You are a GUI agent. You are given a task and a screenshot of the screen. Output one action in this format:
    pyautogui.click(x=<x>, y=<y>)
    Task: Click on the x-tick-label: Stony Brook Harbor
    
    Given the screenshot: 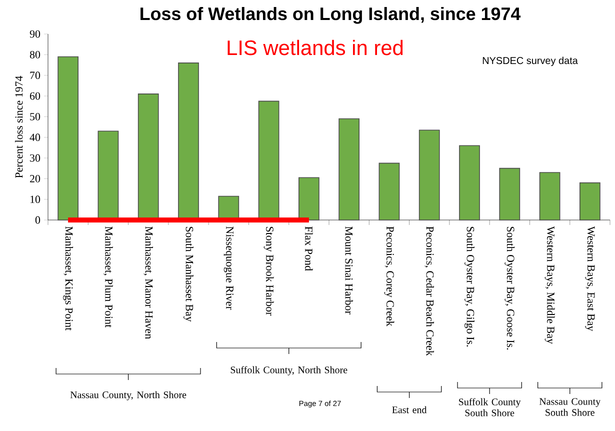 What is the action you would take?
    pyautogui.click(x=269, y=271)
    